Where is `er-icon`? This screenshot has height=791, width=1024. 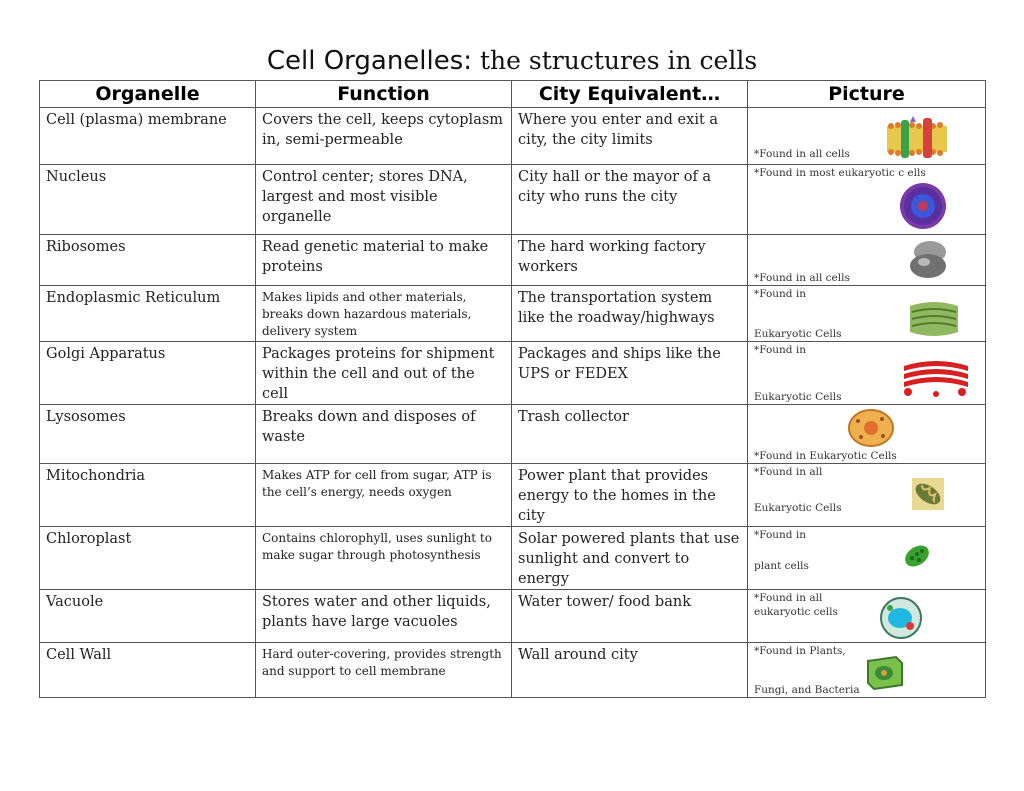 er-icon is located at coordinates (934, 319).